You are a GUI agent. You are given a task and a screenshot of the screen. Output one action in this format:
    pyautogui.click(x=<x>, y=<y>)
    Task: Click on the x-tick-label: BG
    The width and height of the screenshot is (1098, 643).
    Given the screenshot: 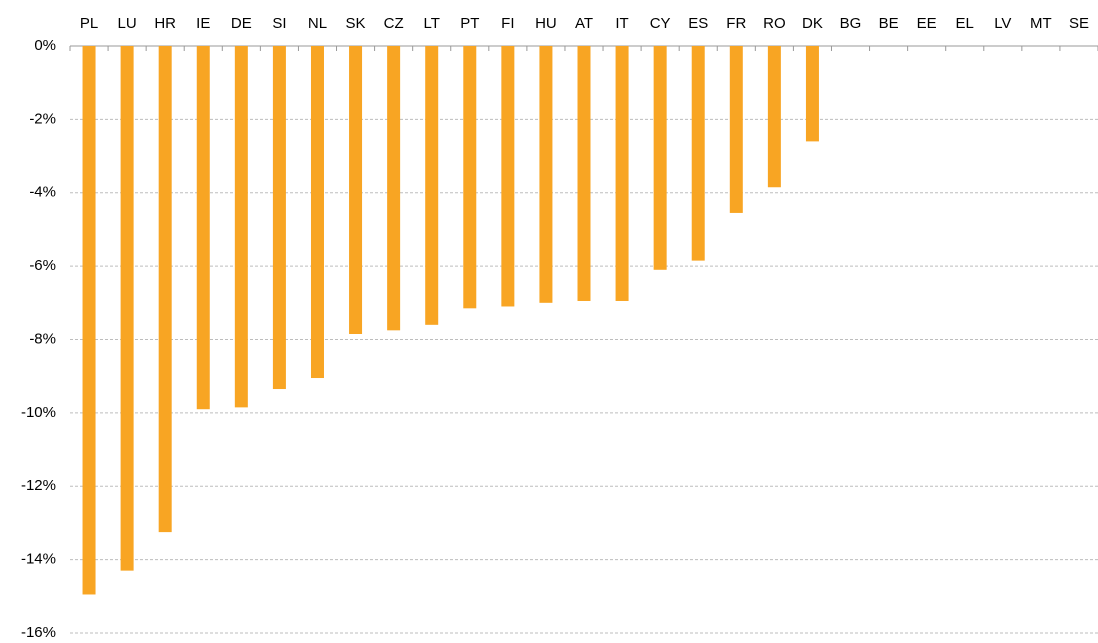 What is the action you would take?
    pyautogui.click(x=851, y=23)
    